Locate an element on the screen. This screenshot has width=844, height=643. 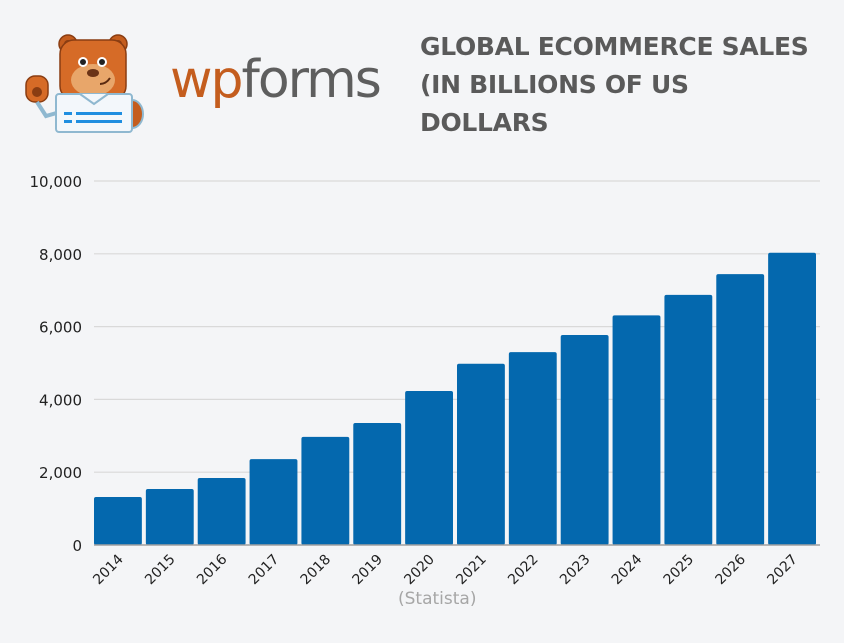
bar-2015 is located at coordinates (169, 516).